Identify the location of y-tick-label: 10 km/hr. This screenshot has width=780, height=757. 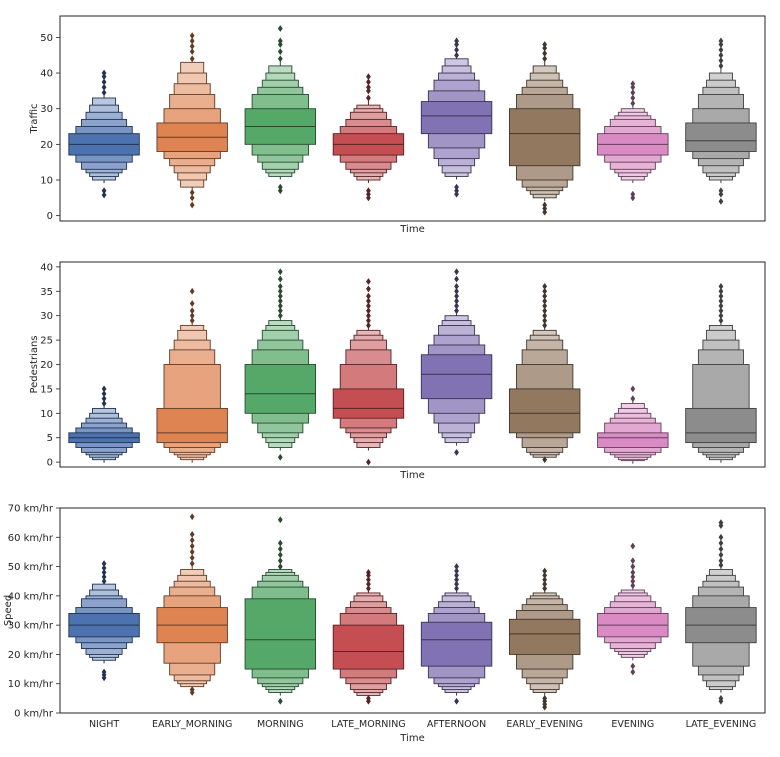
(31, 684).